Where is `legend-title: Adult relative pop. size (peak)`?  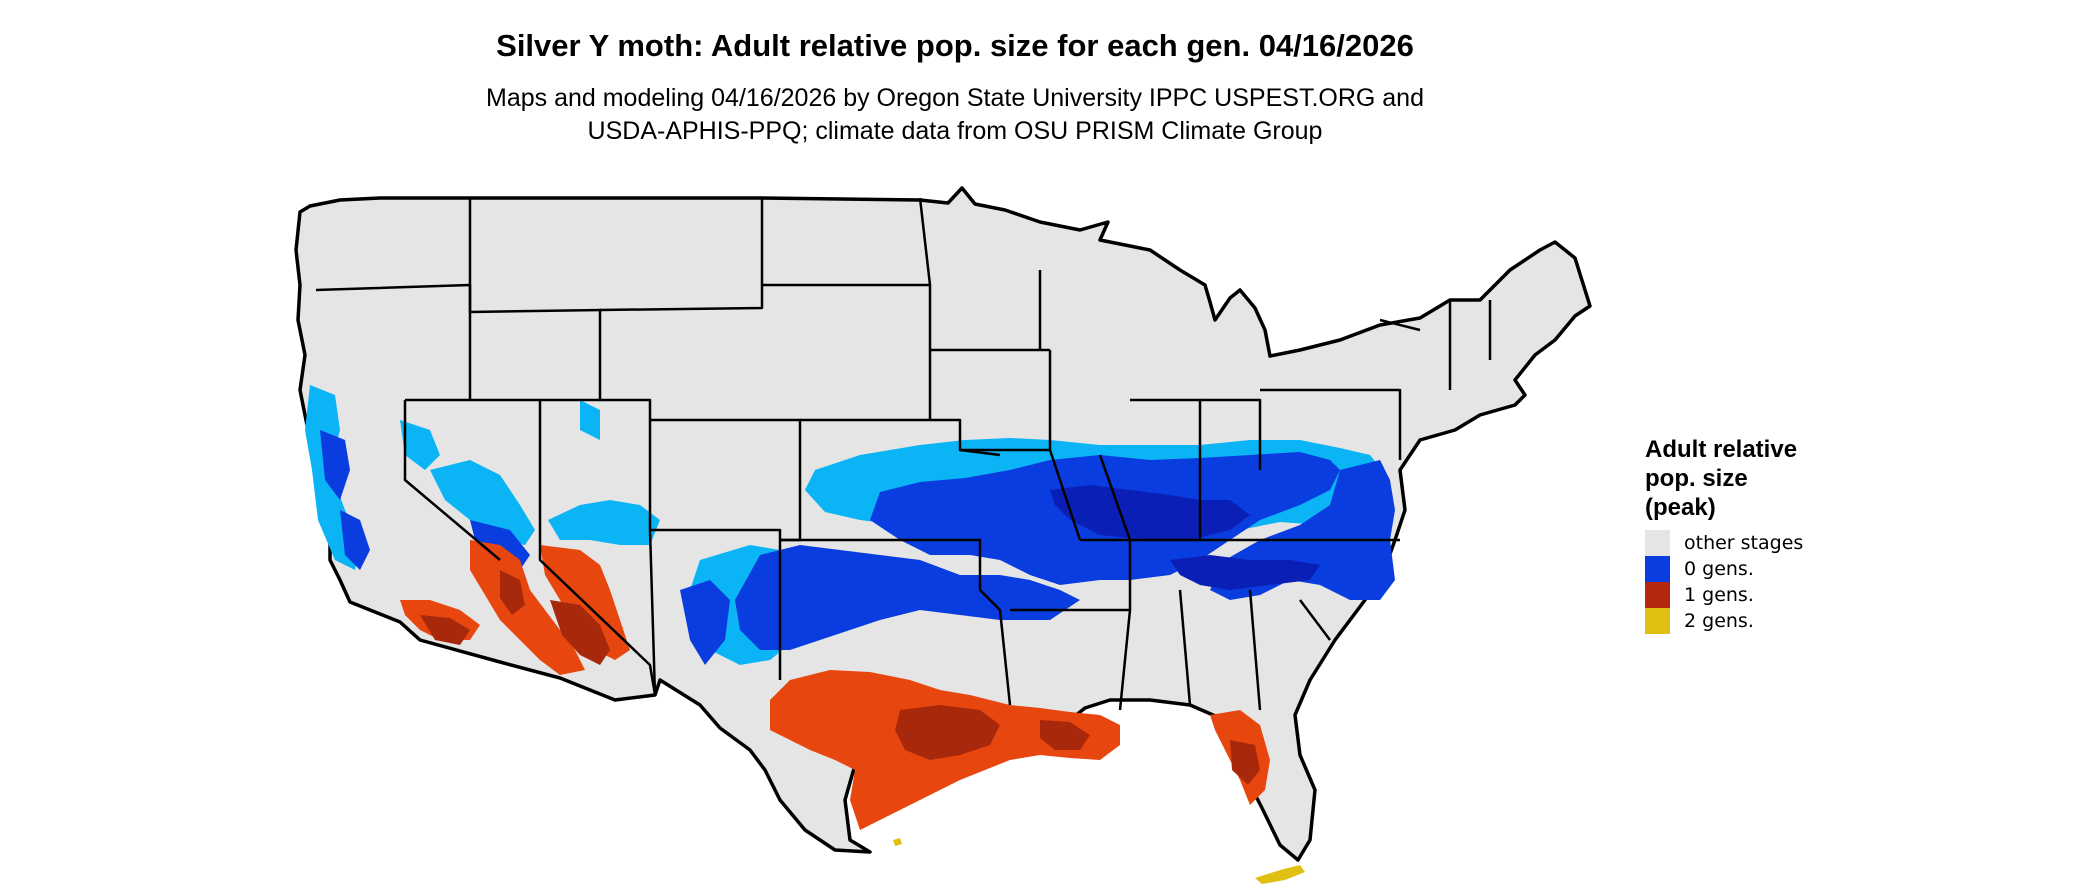 legend-title: Adult relative pop. size (peak) is located at coordinates (1745, 478).